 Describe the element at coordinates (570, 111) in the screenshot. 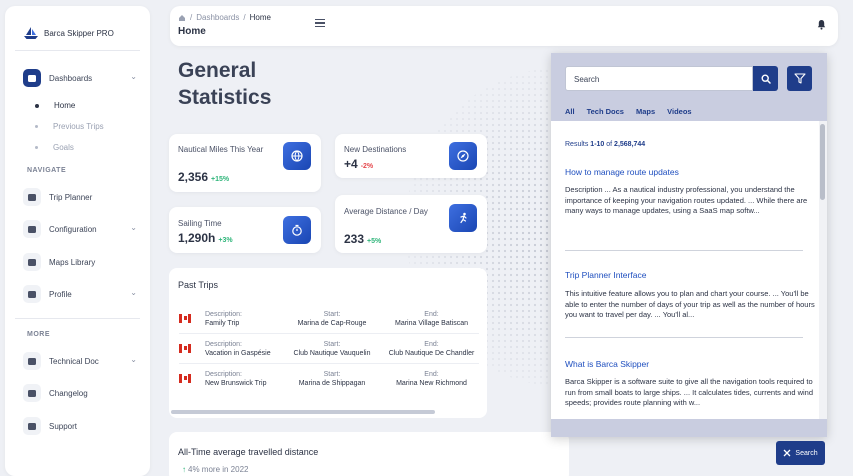

I see `tab-all: All` at that location.